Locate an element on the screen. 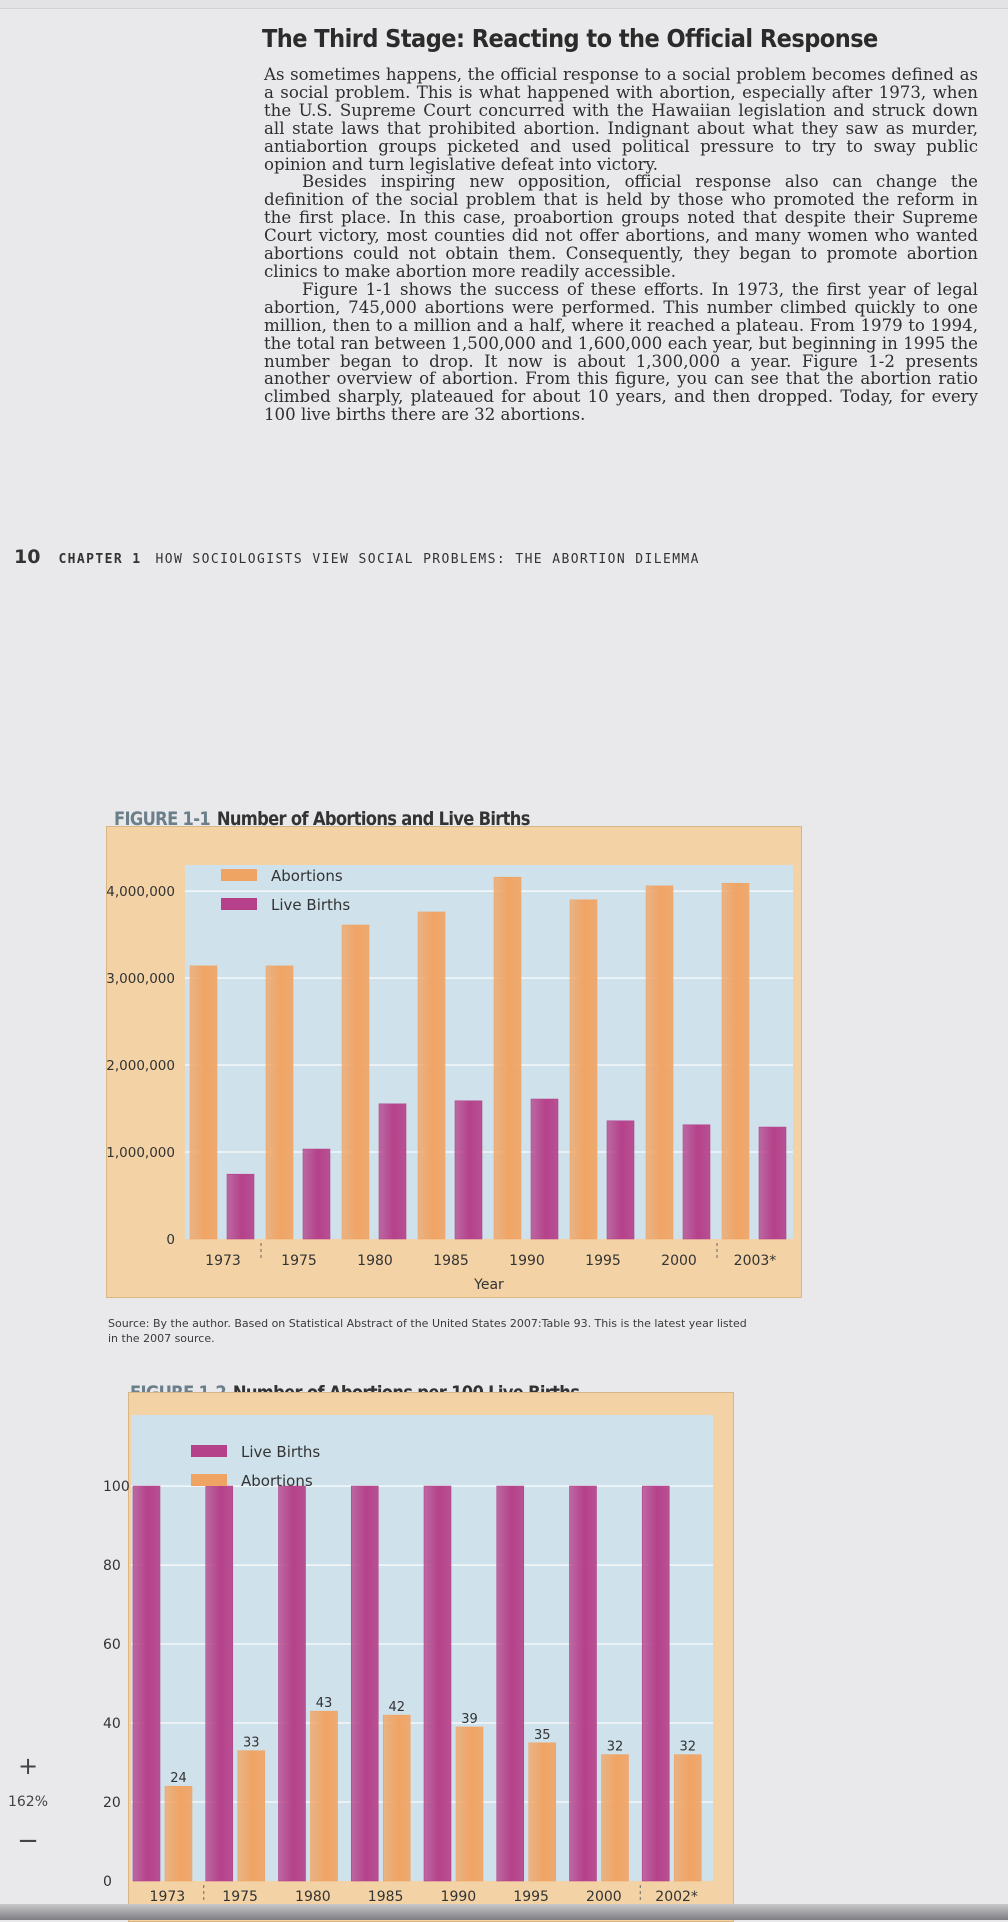 This screenshot has width=1008, height=1922. f2-data-label: 43 is located at coordinates (324, 1703).